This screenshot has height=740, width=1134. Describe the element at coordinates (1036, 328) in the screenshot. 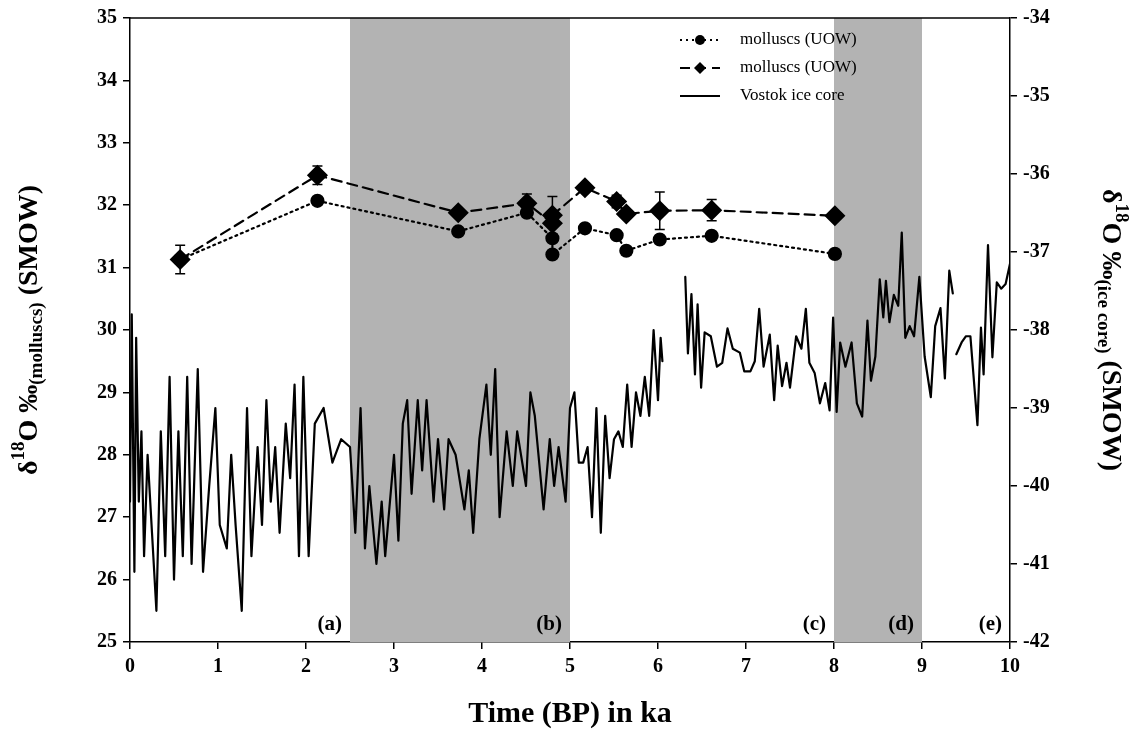

I see `y2-tick-label: -38` at that location.